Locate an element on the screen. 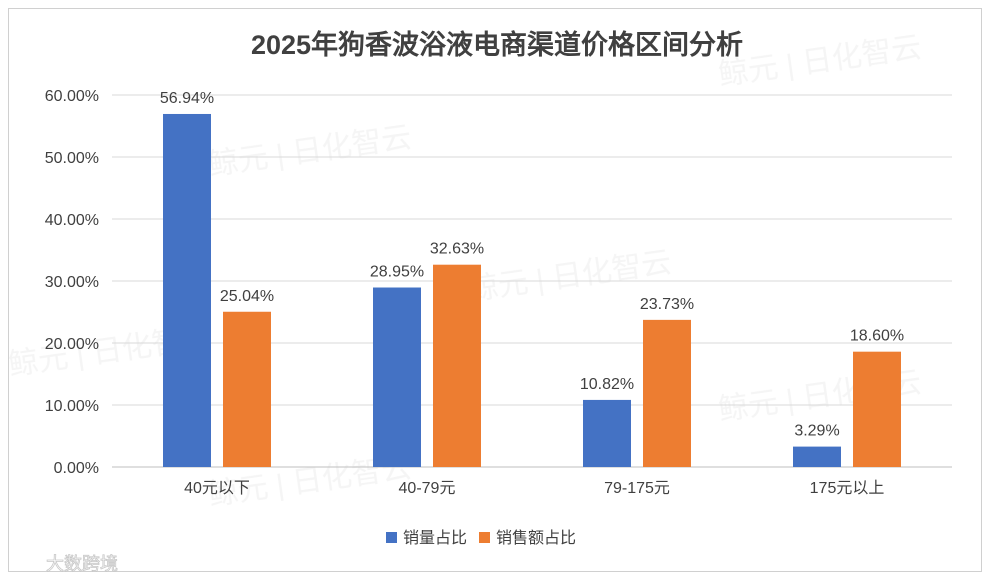 The image size is (993, 582). legend: 销量占比 销售额占比 is located at coordinates (481, 538).